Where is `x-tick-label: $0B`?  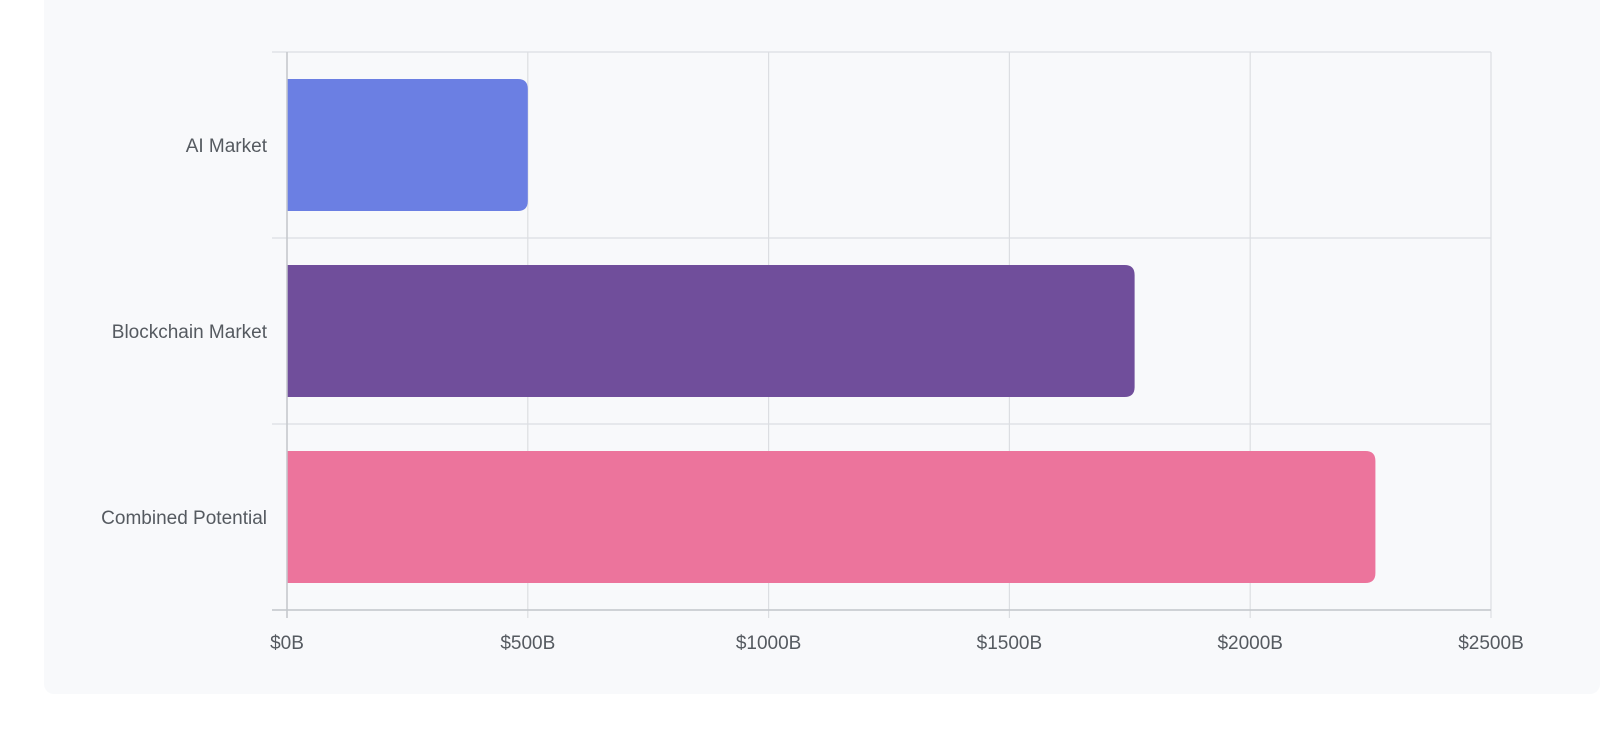
x-tick-label: $0B is located at coordinates (287, 643).